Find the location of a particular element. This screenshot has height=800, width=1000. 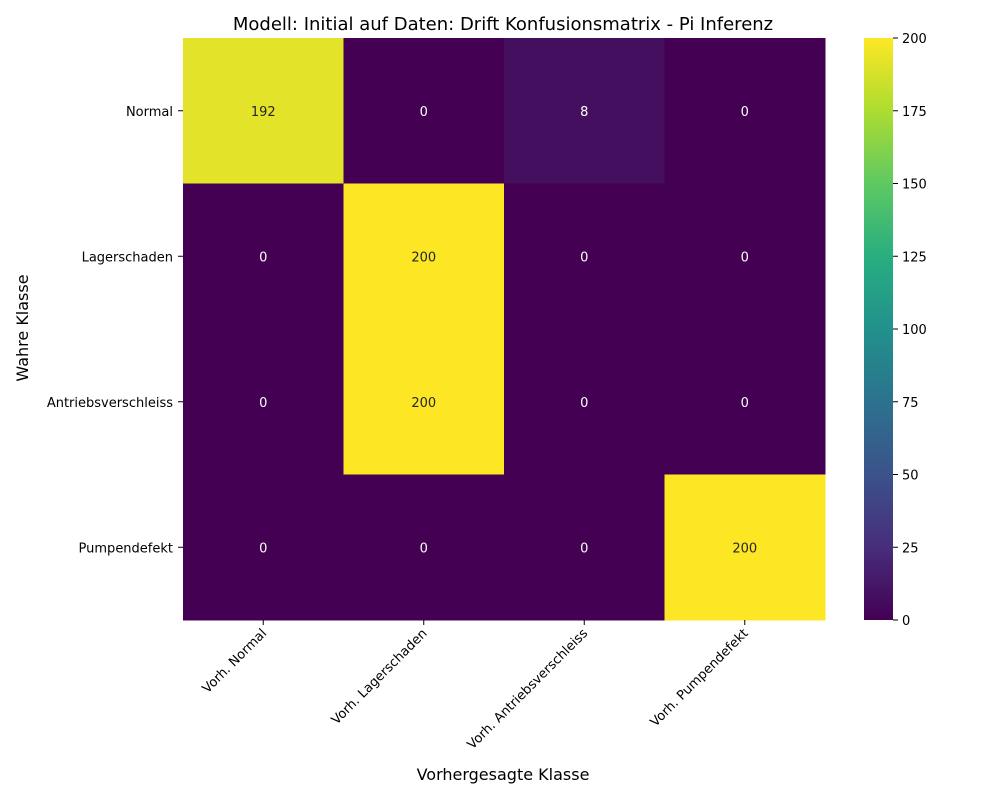

y-axis-label: Wahre Klasse is located at coordinates (22, 327).